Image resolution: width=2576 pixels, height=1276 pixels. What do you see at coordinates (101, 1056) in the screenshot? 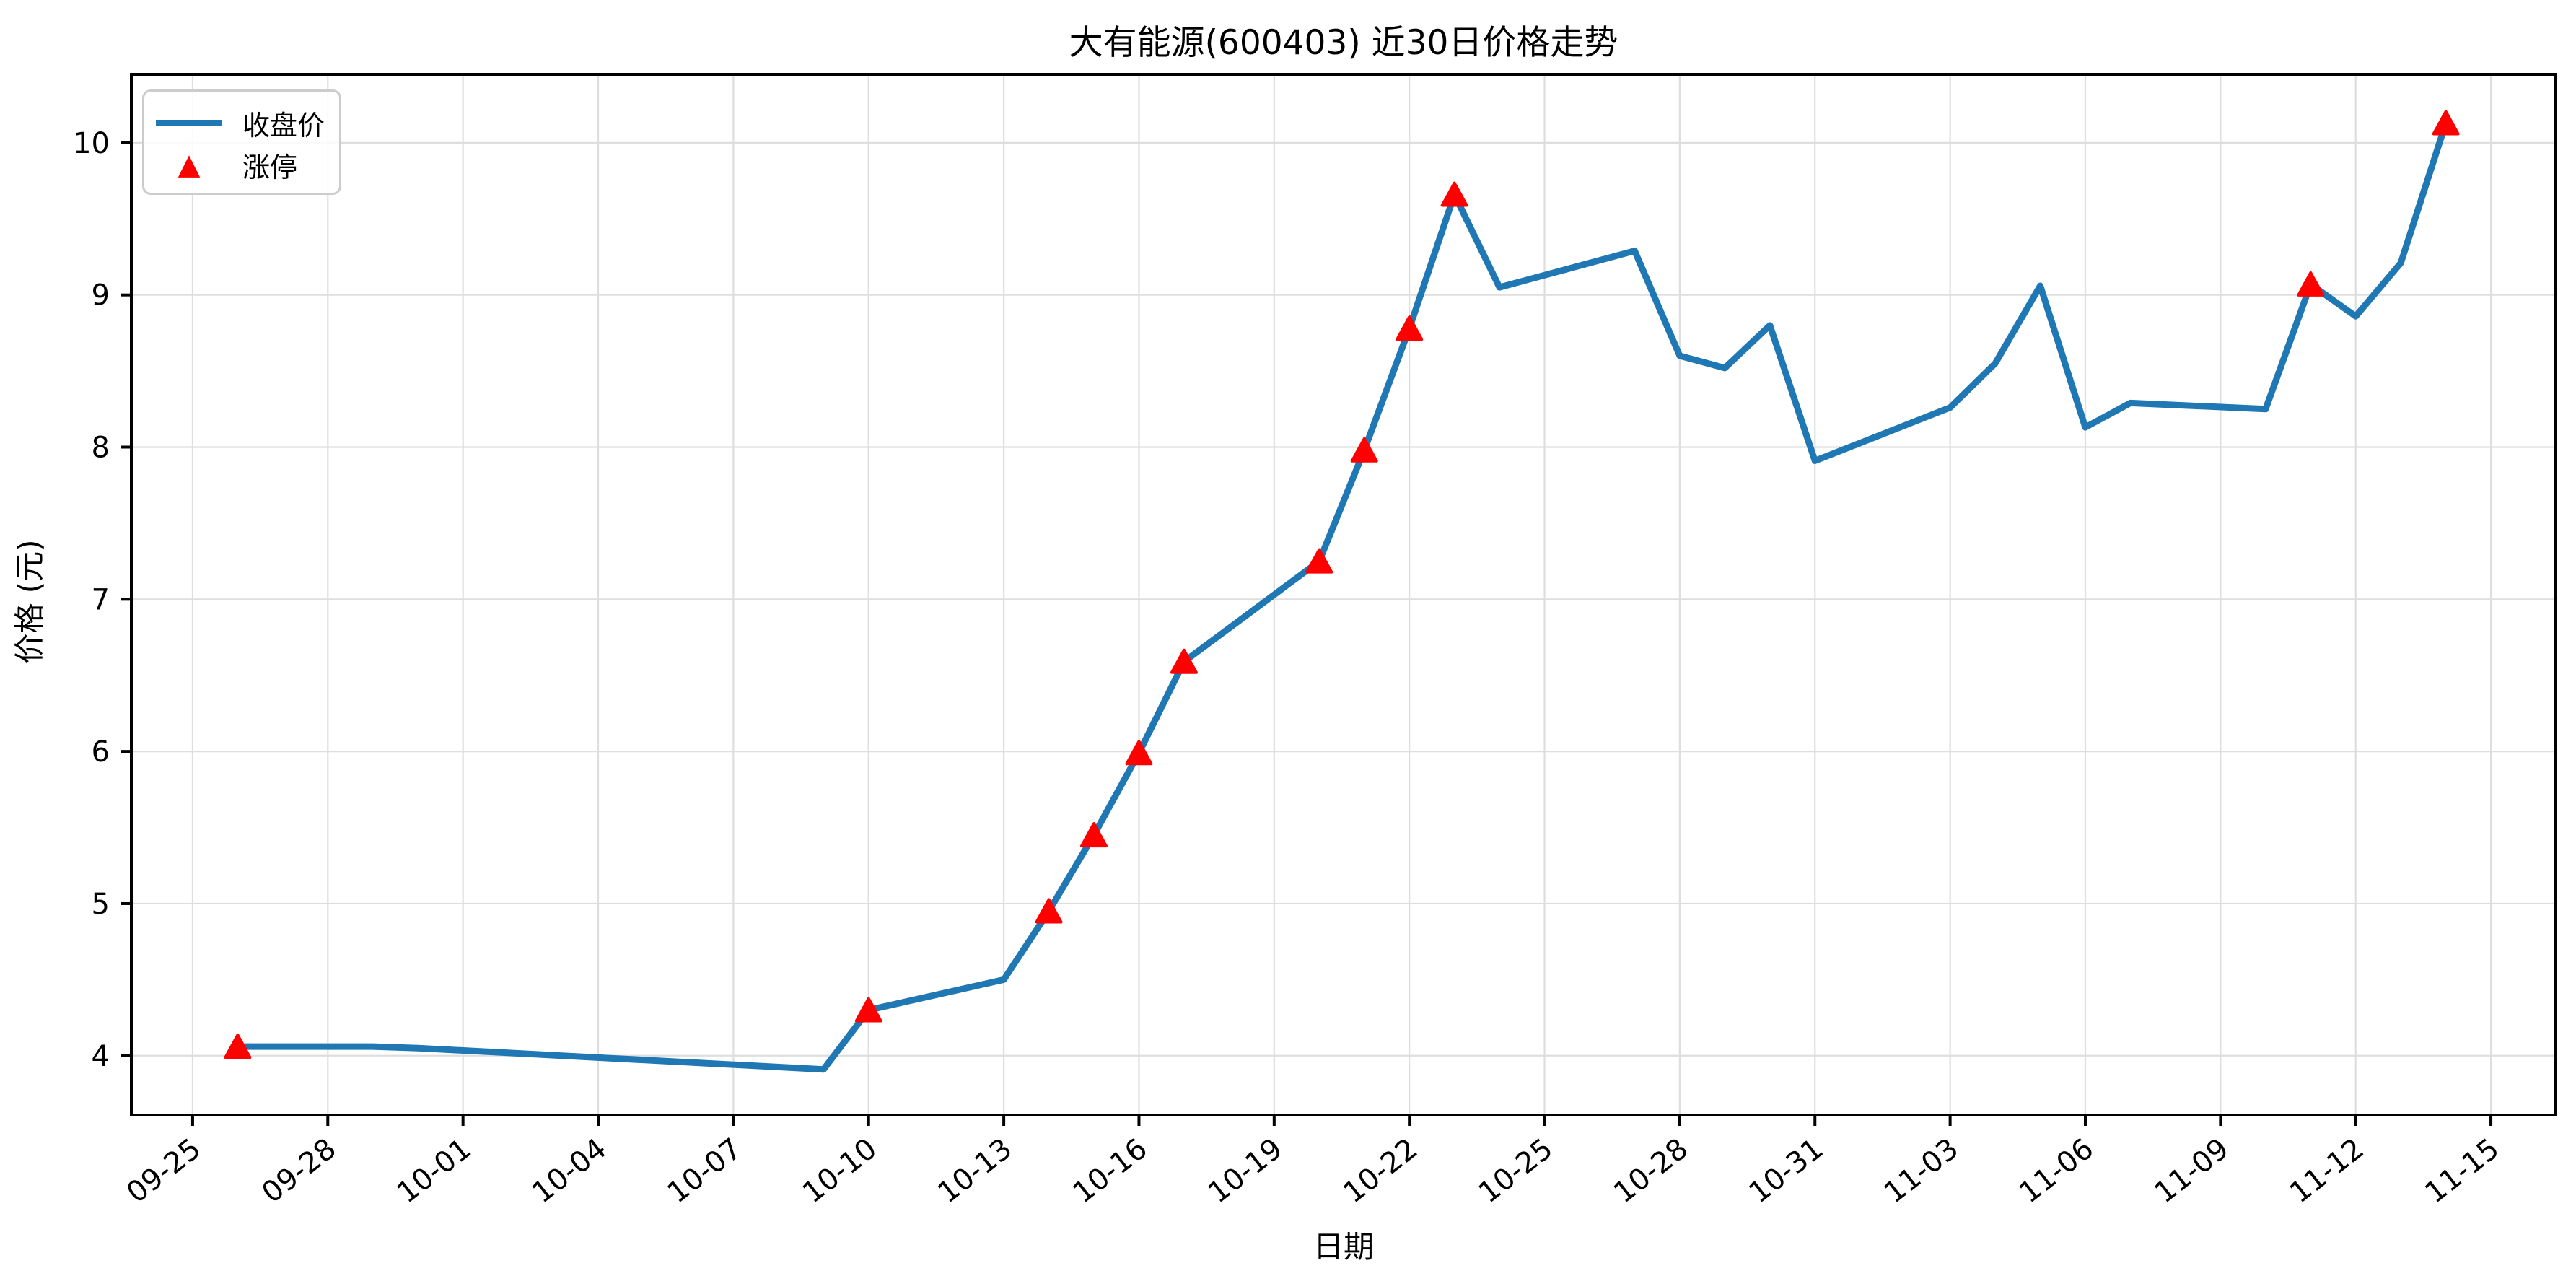
I see `y-tick-label: 4` at bounding box center [101, 1056].